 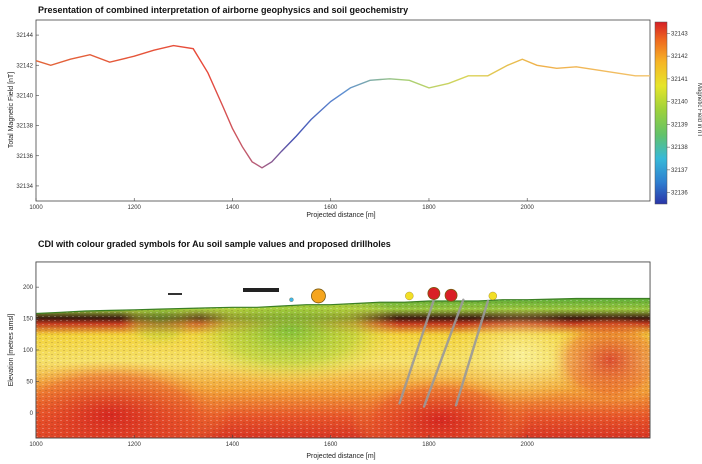 What do you see at coordinates (679, 57) in the screenshot?
I see `colorbar-tick-label: 32142` at bounding box center [679, 57].